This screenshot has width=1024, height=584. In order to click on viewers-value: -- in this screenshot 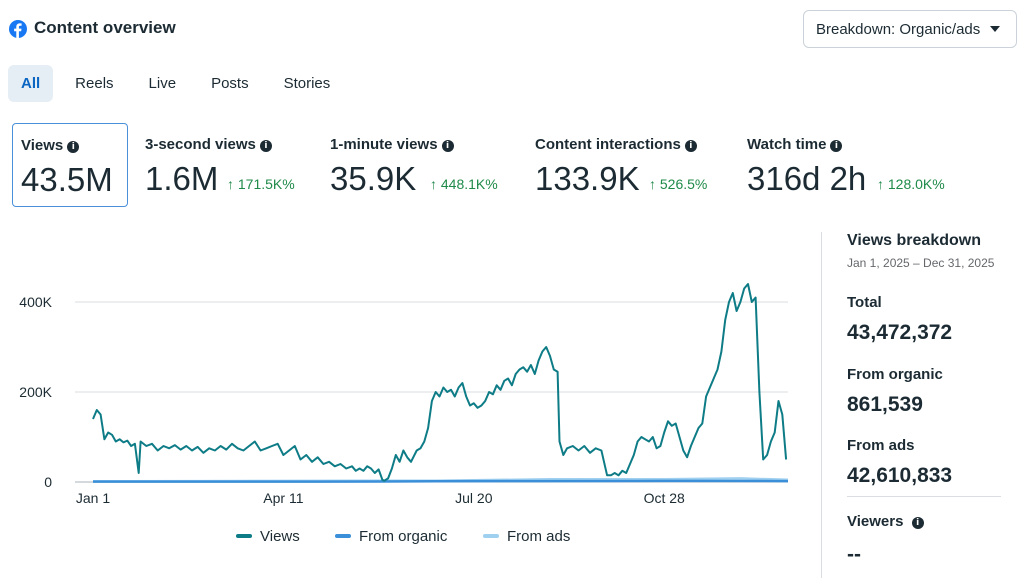, I will do `click(854, 554)`.